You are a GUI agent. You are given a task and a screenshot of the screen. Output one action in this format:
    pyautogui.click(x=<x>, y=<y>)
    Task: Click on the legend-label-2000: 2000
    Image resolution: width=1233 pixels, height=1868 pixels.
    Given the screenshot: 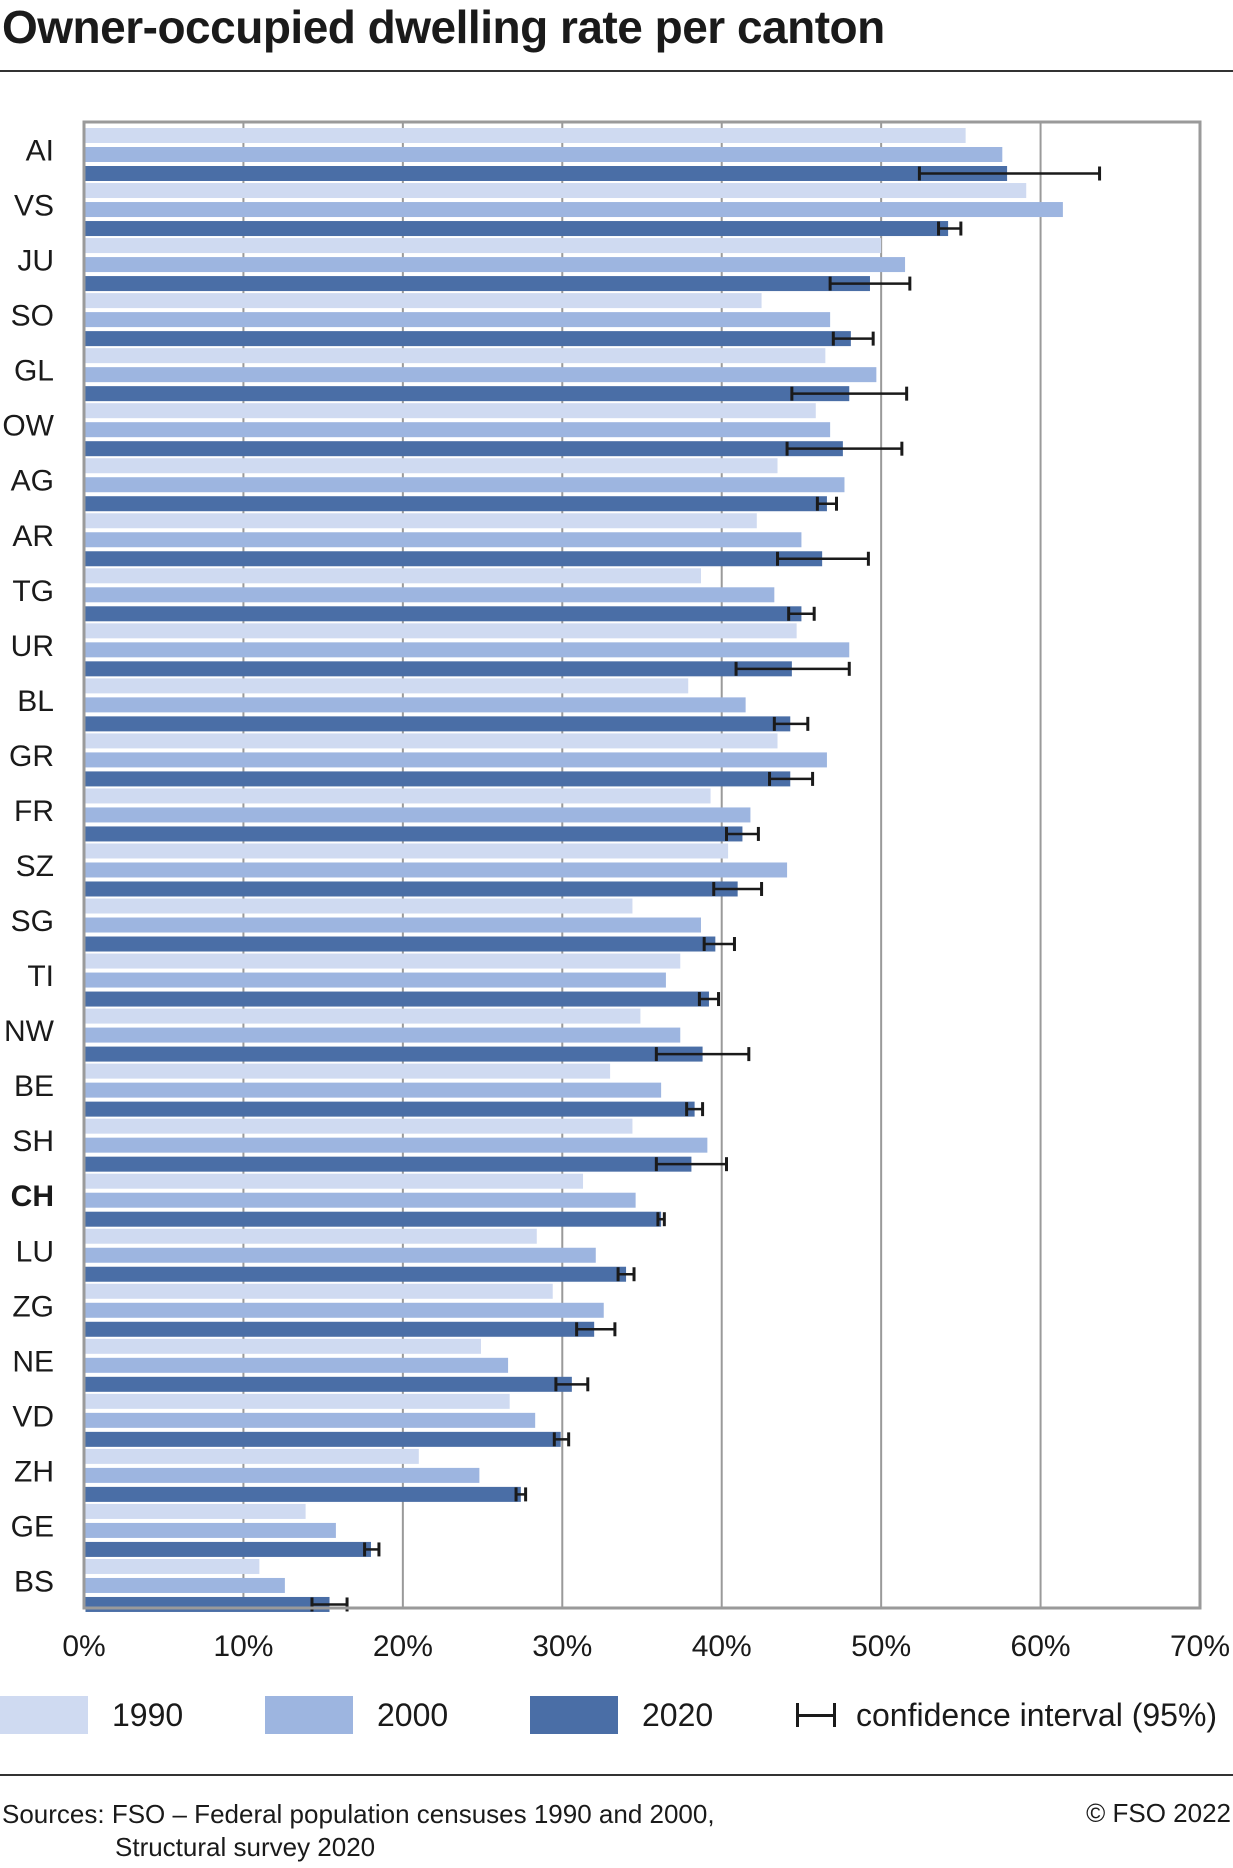 What is the action you would take?
    pyautogui.click(x=413, y=1714)
    